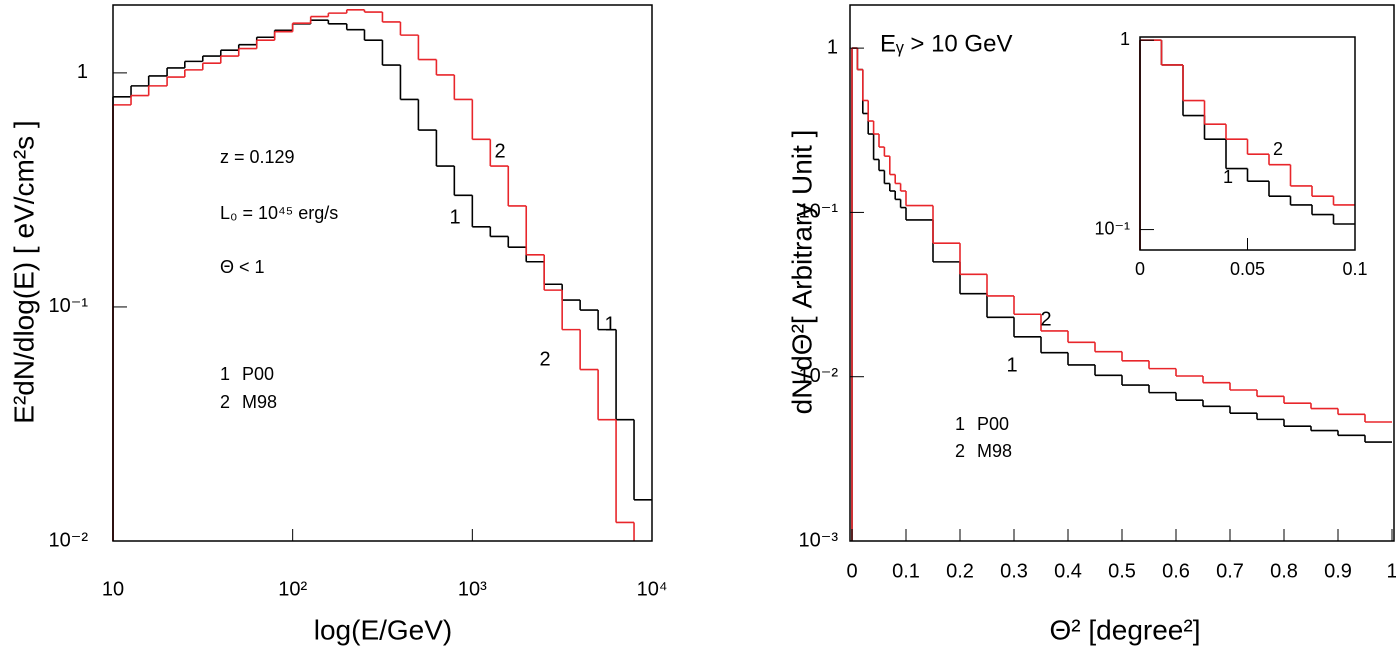 This screenshot has width=1396, height=650. What do you see at coordinates (1176, 571) in the screenshot?
I see `x-tick-label: 0.6` at bounding box center [1176, 571].